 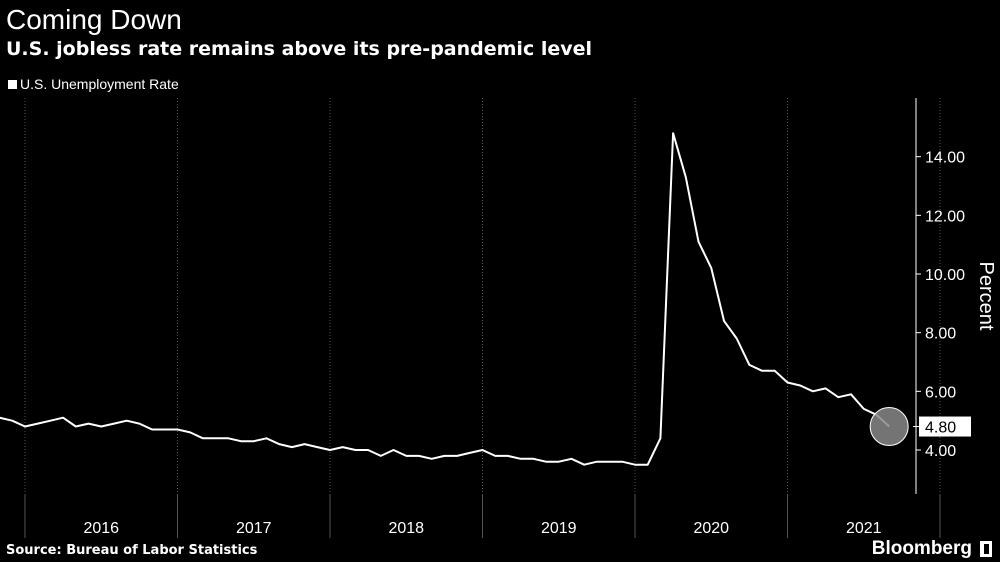 What do you see at coordinates (889, 427) in the screenshot?
I see `last-value-marker` at bounding box center [889, 427].